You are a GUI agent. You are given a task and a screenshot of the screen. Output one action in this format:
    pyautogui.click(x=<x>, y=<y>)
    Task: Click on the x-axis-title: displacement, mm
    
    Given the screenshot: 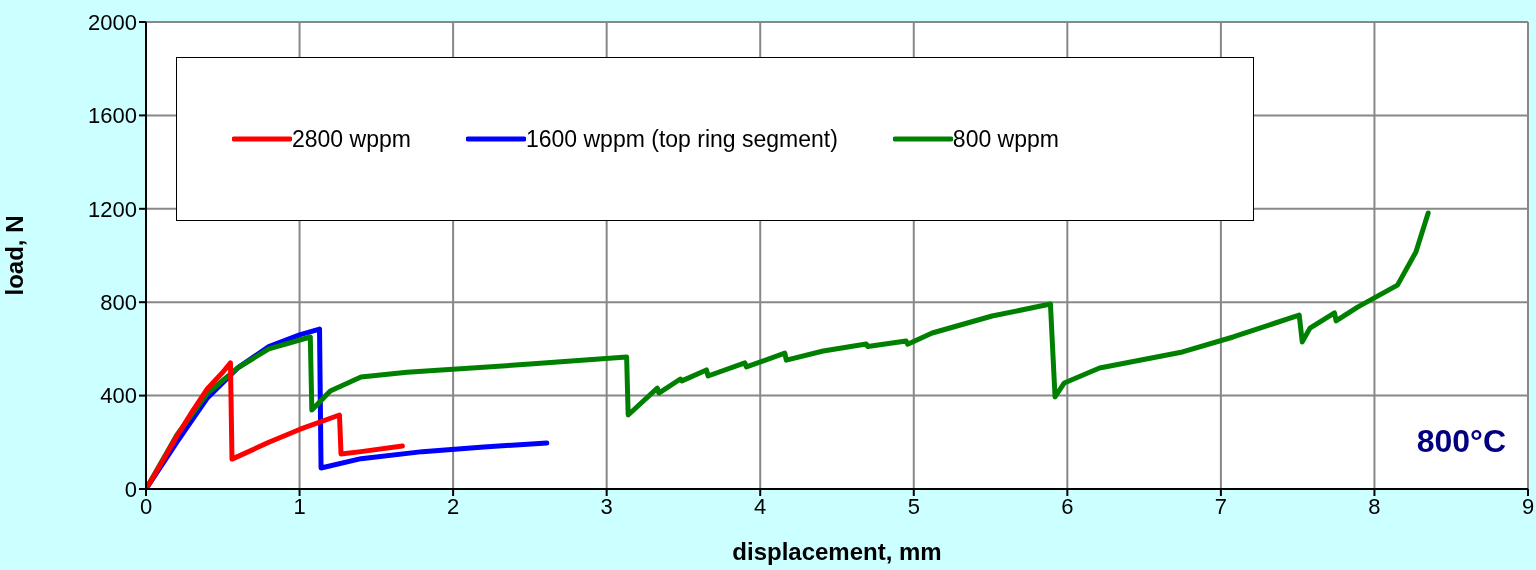 What is the action you would take?
    pyautogui.click(x=837, y=551)
    